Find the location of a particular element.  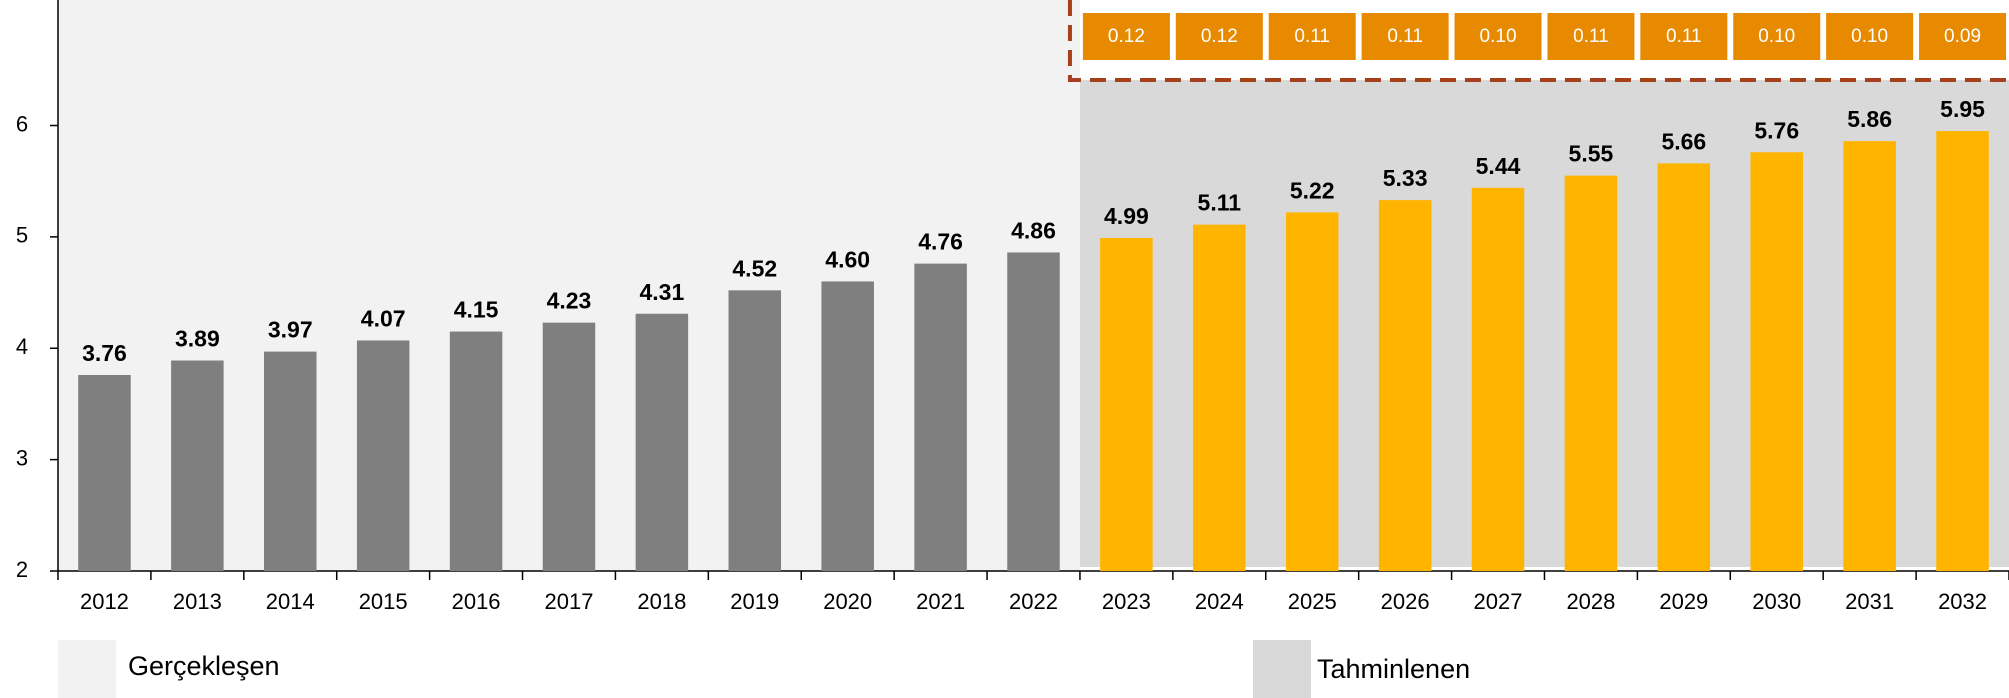

x-tick-label: 2020 is located at coordinates (847, 601).